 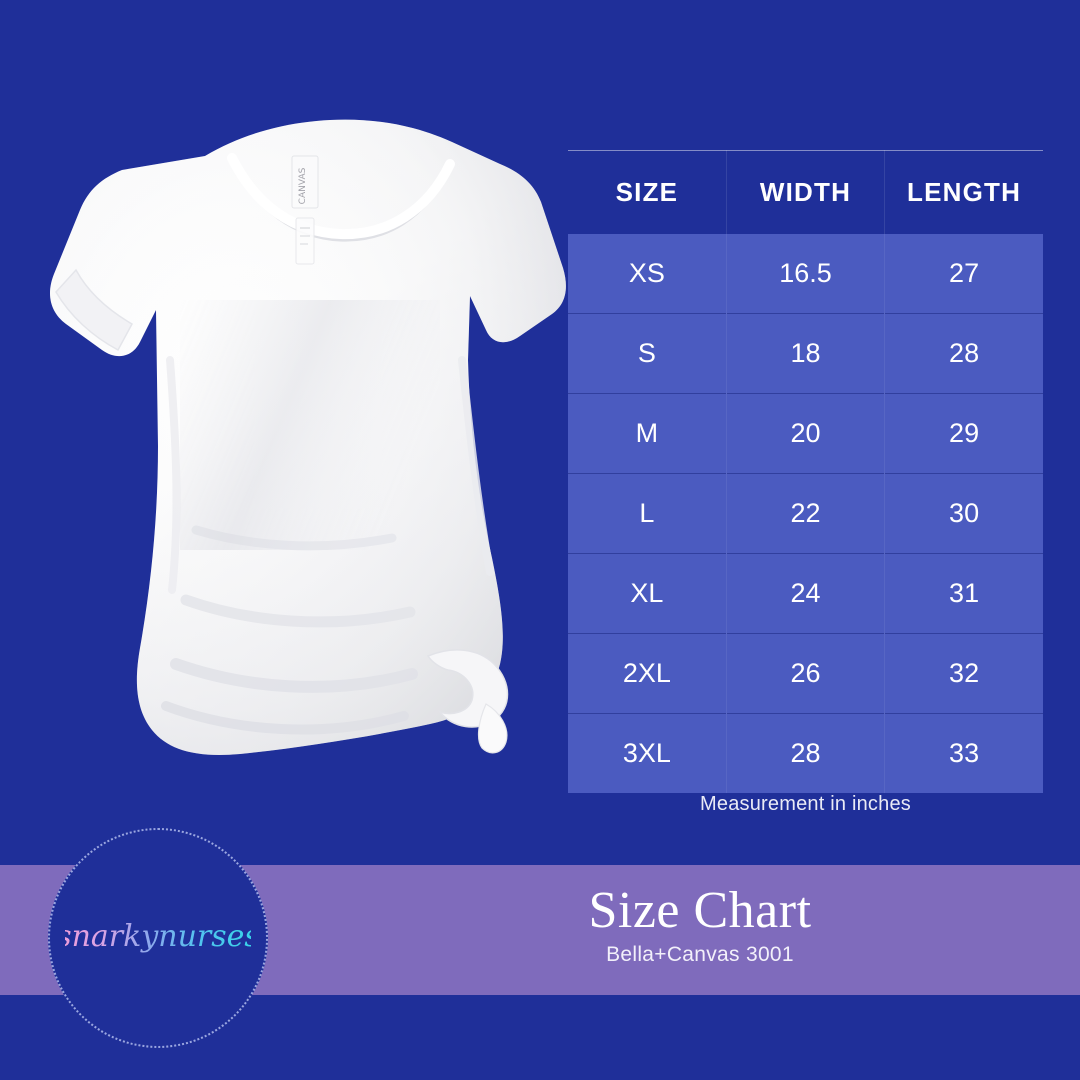 What do you see at coordinates (963, 353) in the screenshot?
I see `cell-length: 28` at bounding box center [963, 353].